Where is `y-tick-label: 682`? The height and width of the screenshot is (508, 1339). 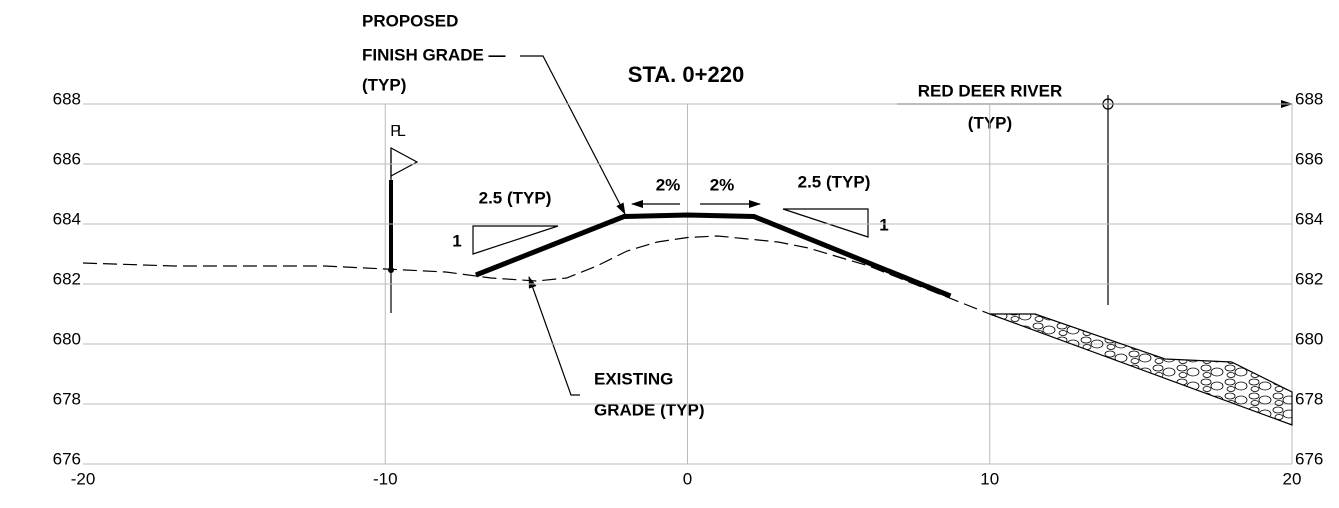 y-tick-label: 682 is located at coordinates (67, 278).